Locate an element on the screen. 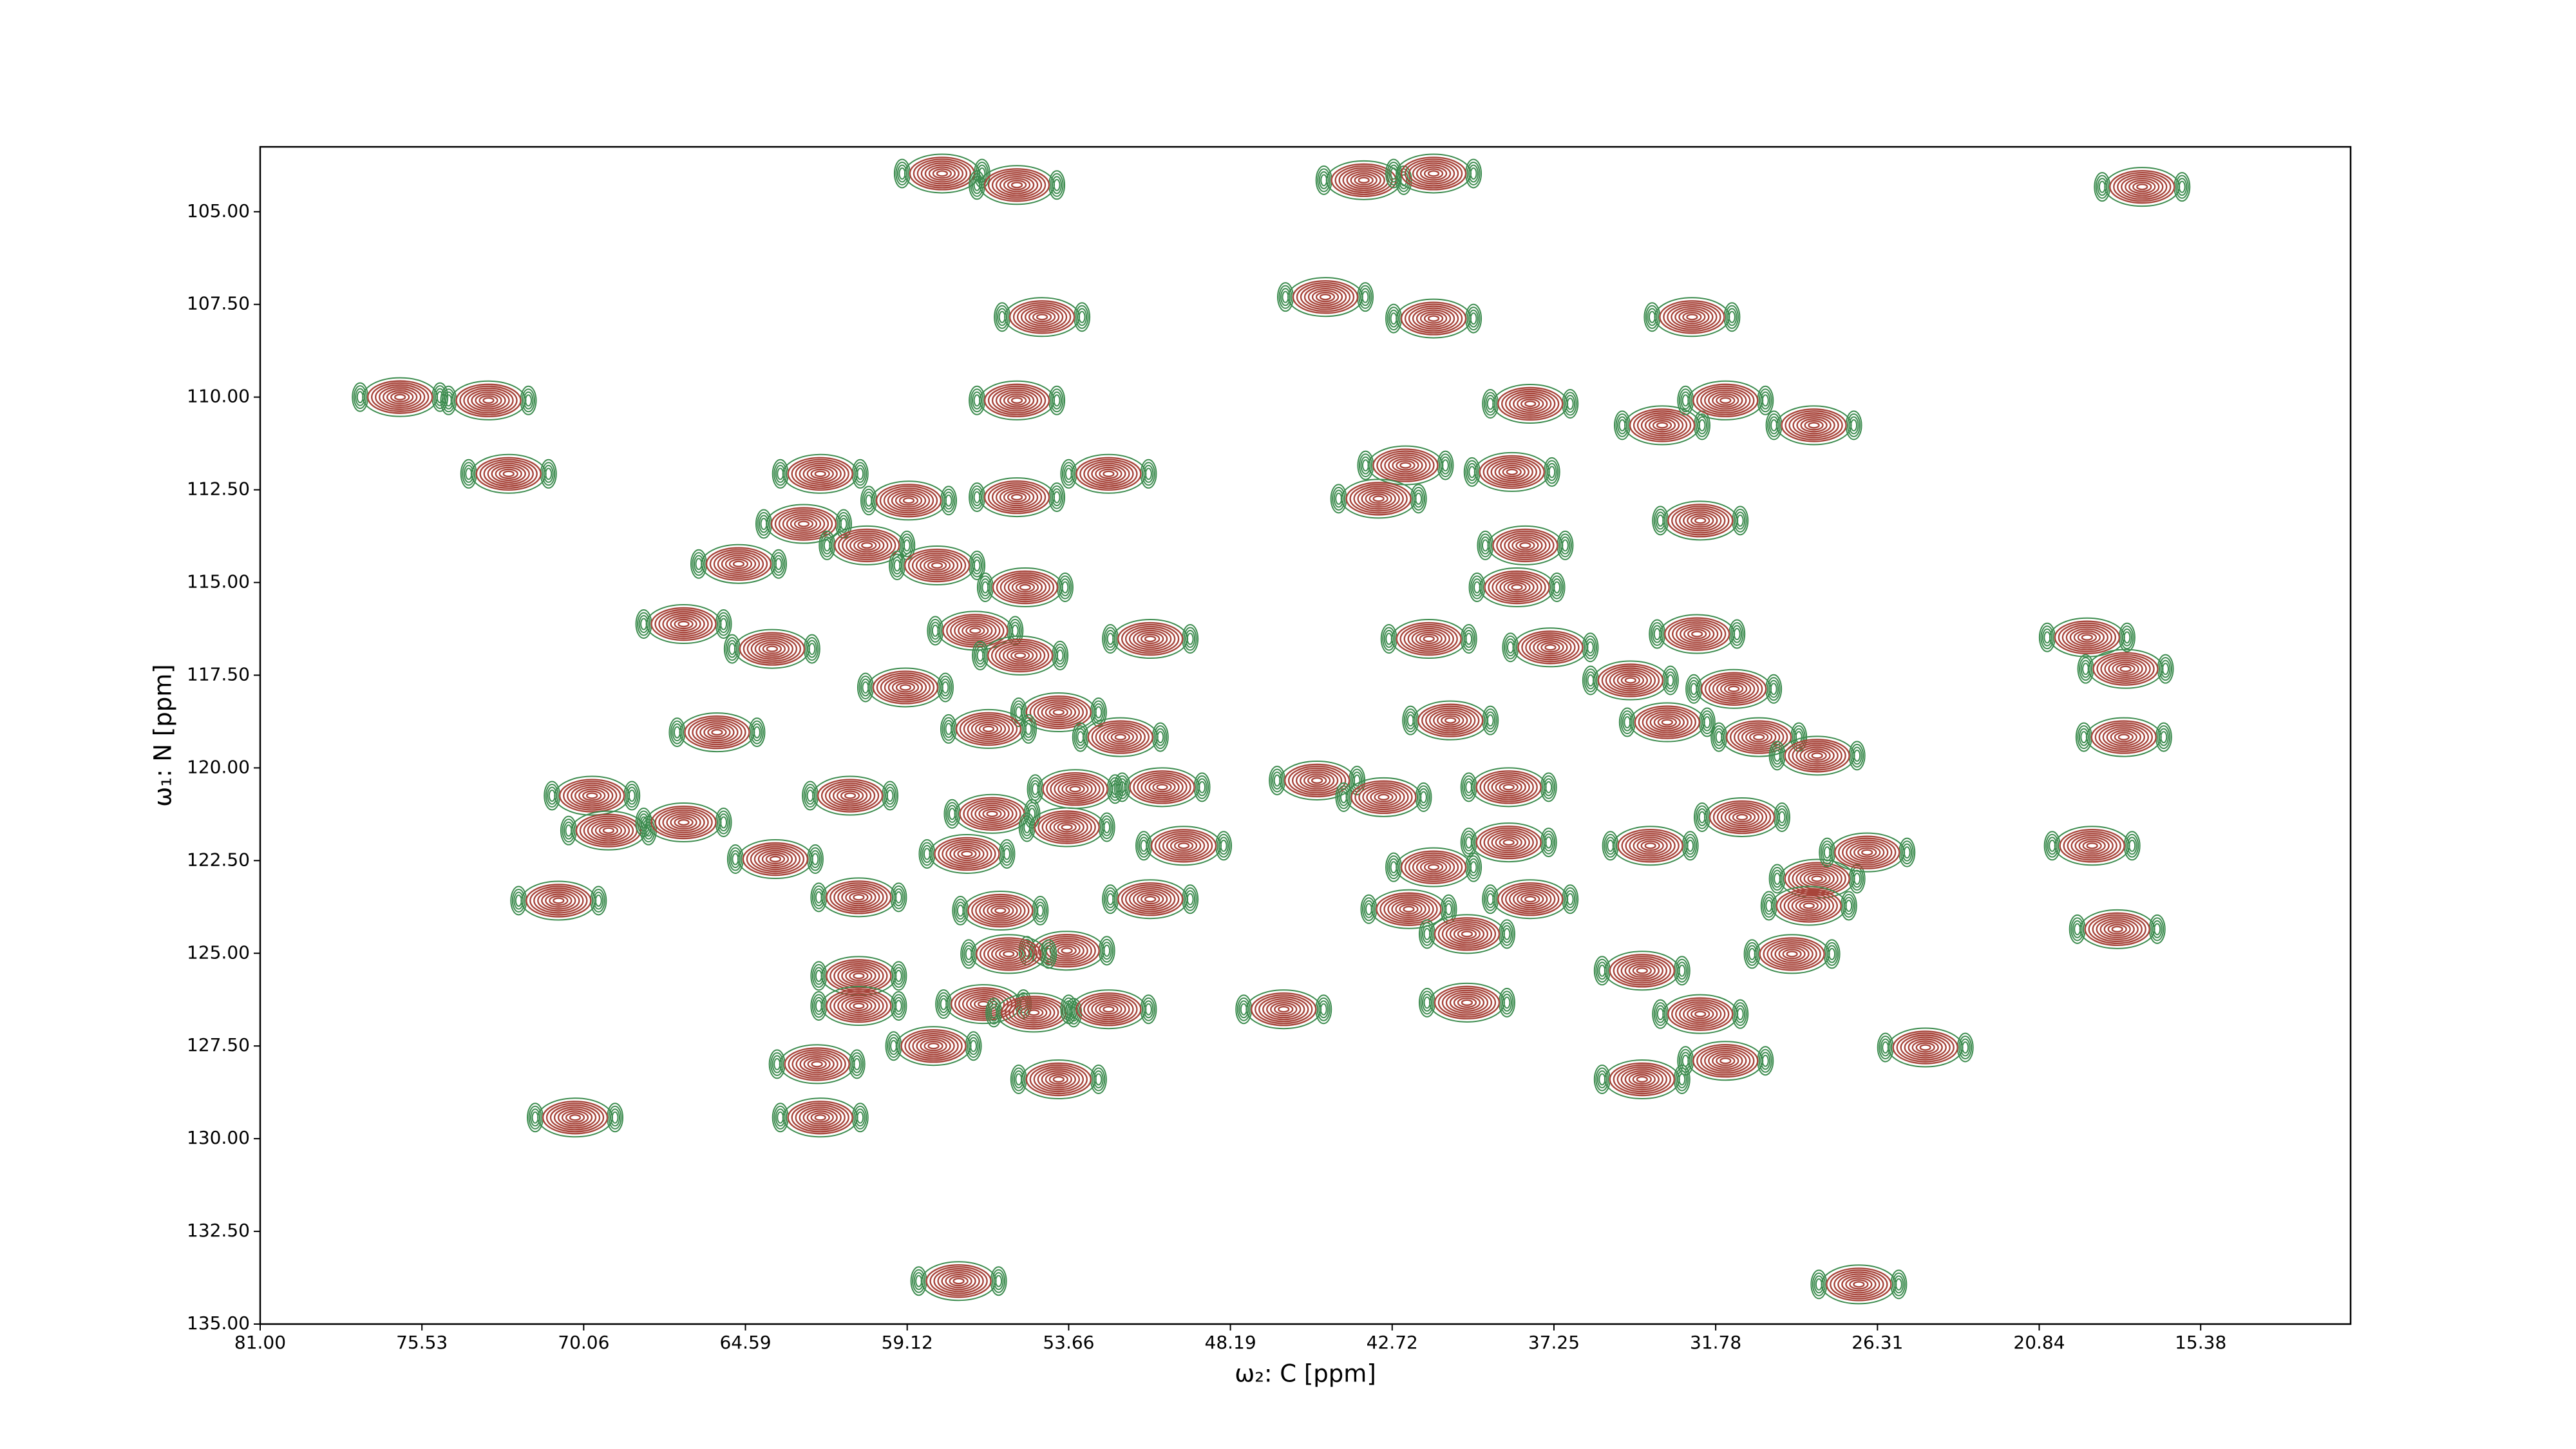 Image resolution: width=2576 pixels, height=1449 pixels. x-axis-label: ω₂: C [ppm] is located at coordinates (1305, 1374).